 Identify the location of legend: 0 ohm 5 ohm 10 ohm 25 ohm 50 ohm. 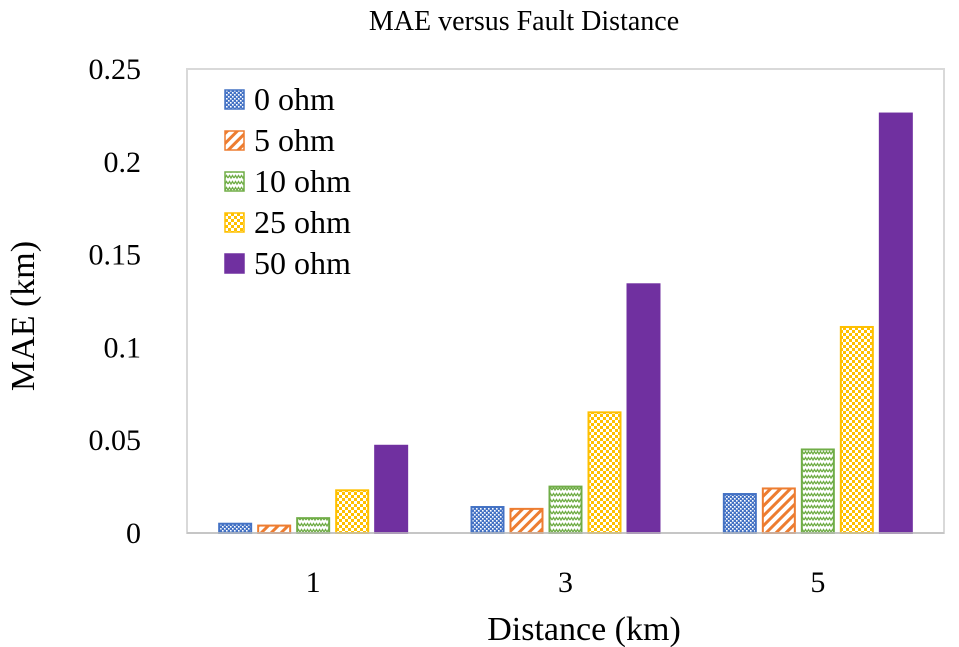
(287, 181).